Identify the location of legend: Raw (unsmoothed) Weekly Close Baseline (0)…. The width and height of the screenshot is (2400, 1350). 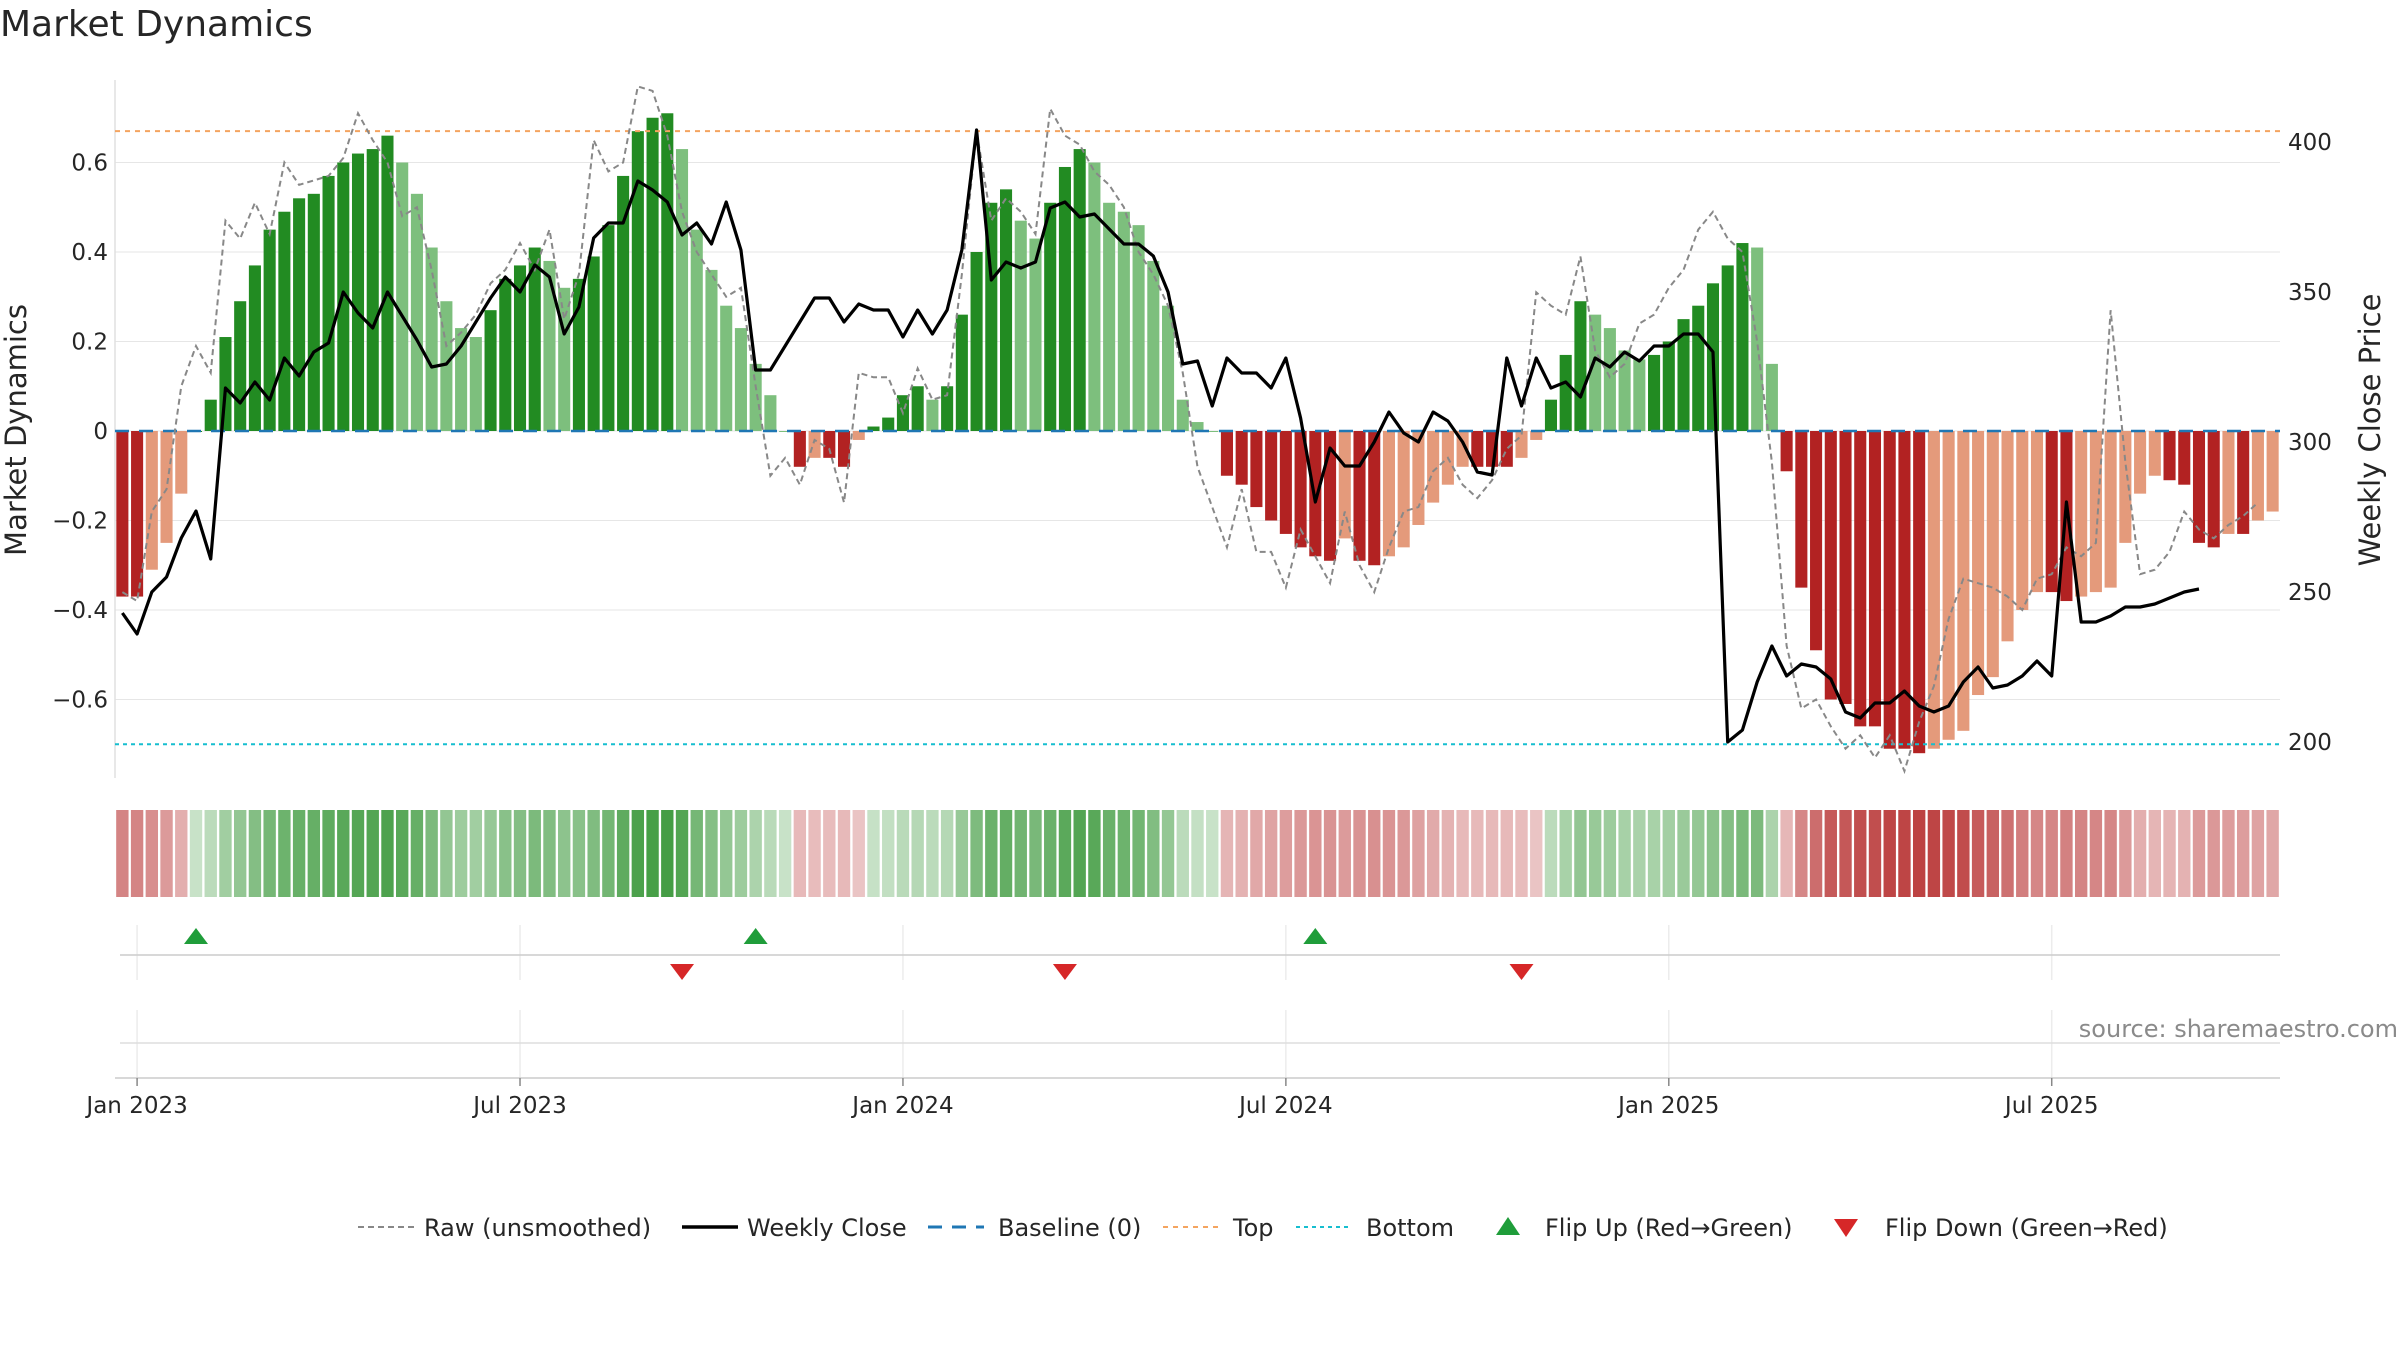
(1263, 1228).